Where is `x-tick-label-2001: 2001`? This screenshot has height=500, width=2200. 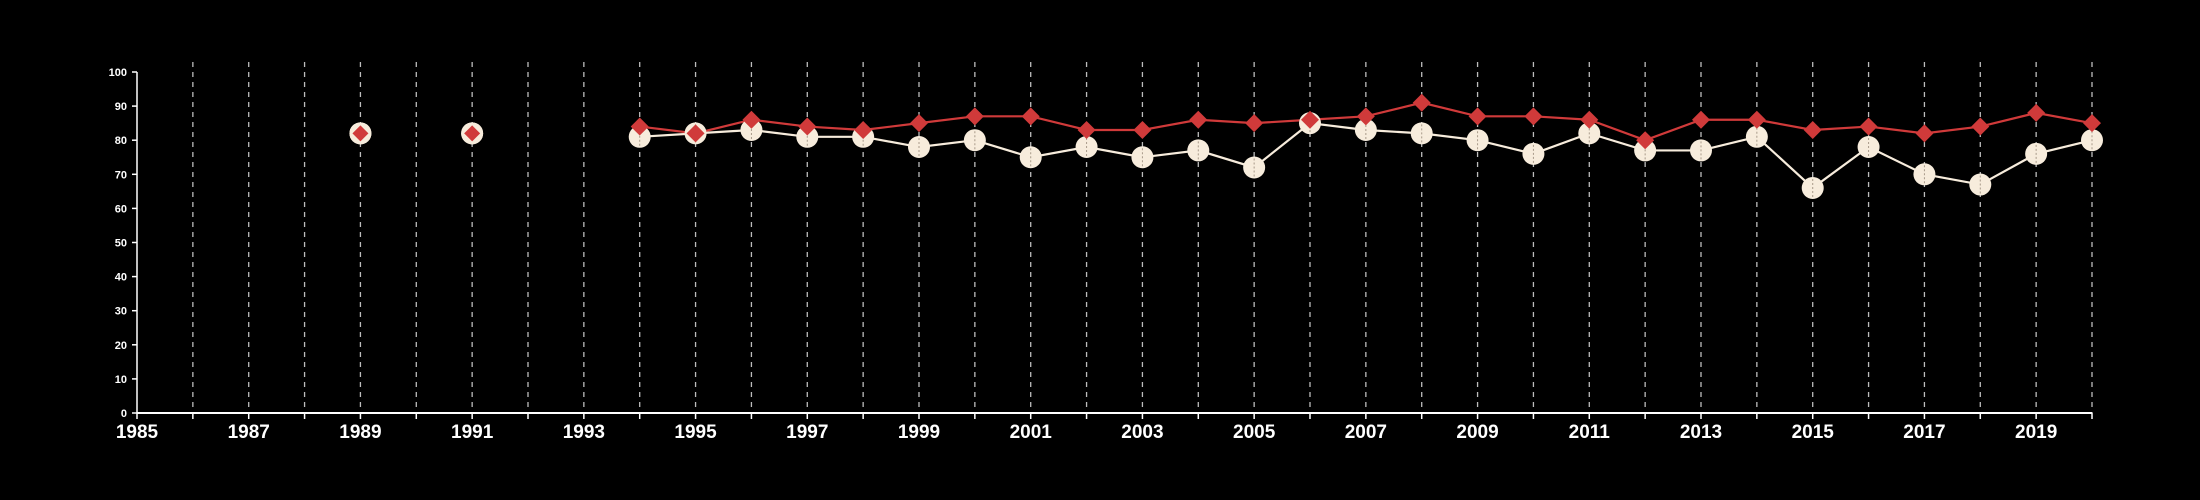 x-tick-label-2001: 2001 is located at coordinates (1031, 432).